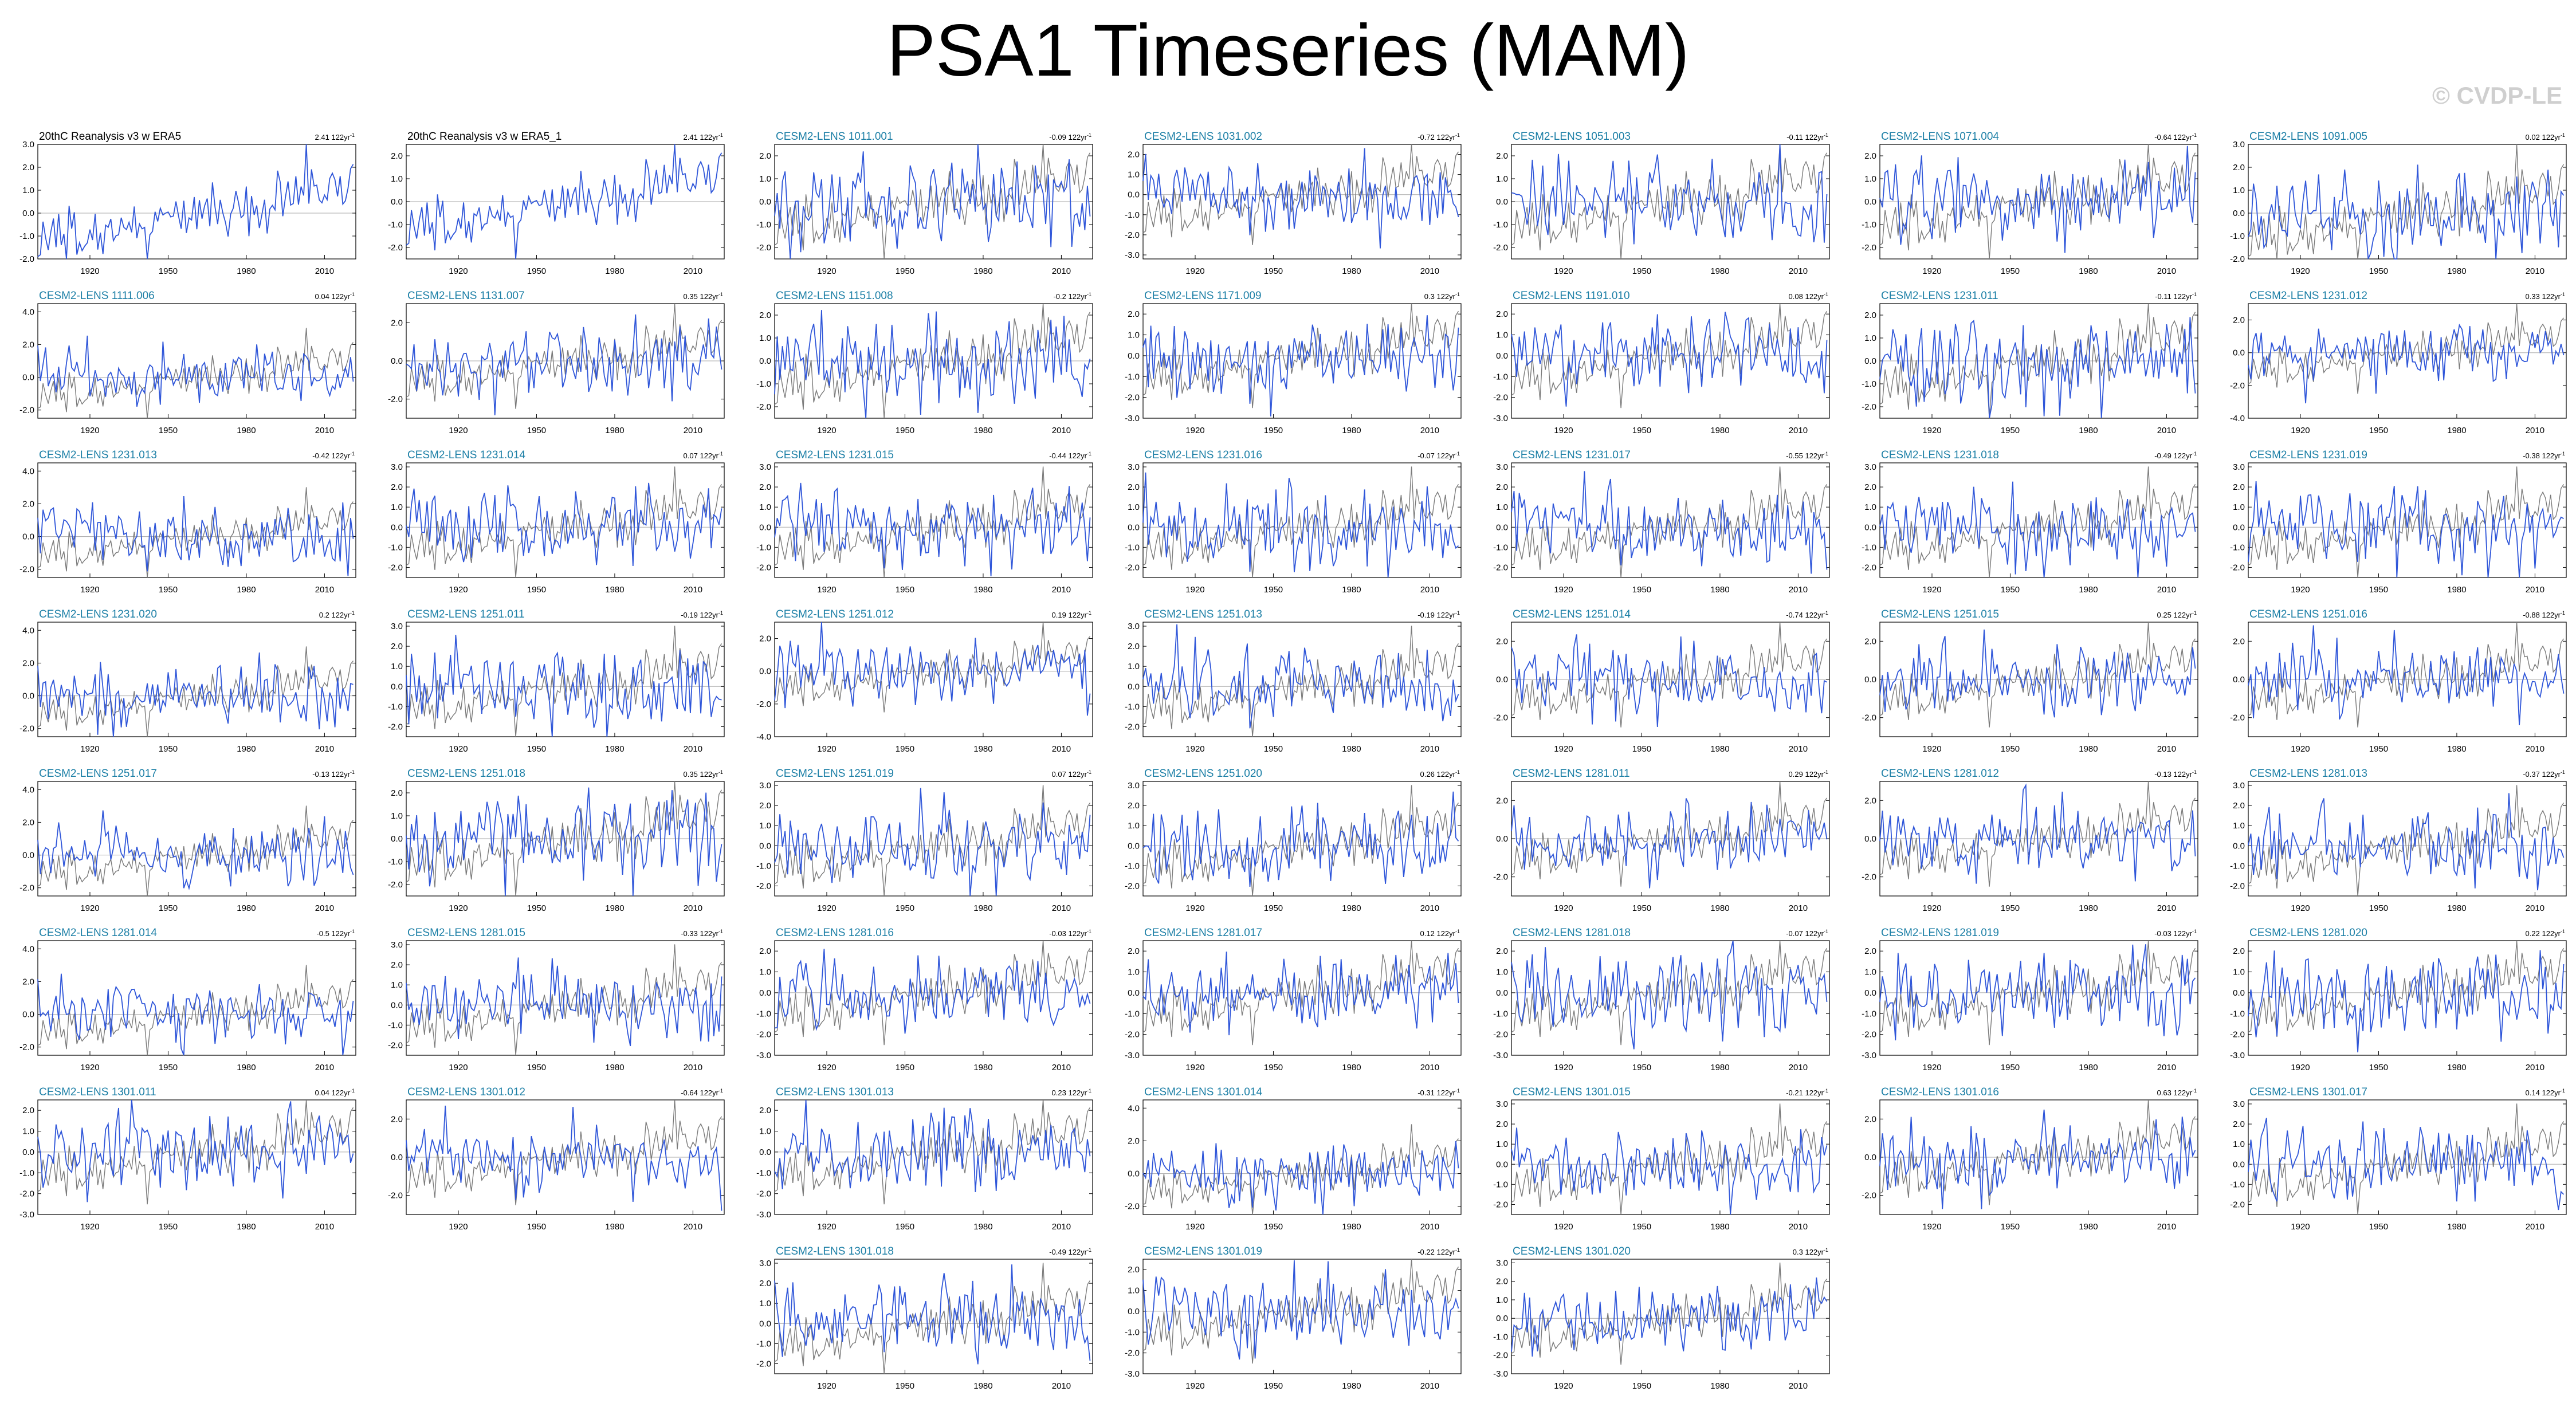 This screenshot has width=2576, height=1415. Describe the element at coordinates (1070, 455) in the screenshot. I see `panel-trend-label: -0.44 122yr-1` at that location.